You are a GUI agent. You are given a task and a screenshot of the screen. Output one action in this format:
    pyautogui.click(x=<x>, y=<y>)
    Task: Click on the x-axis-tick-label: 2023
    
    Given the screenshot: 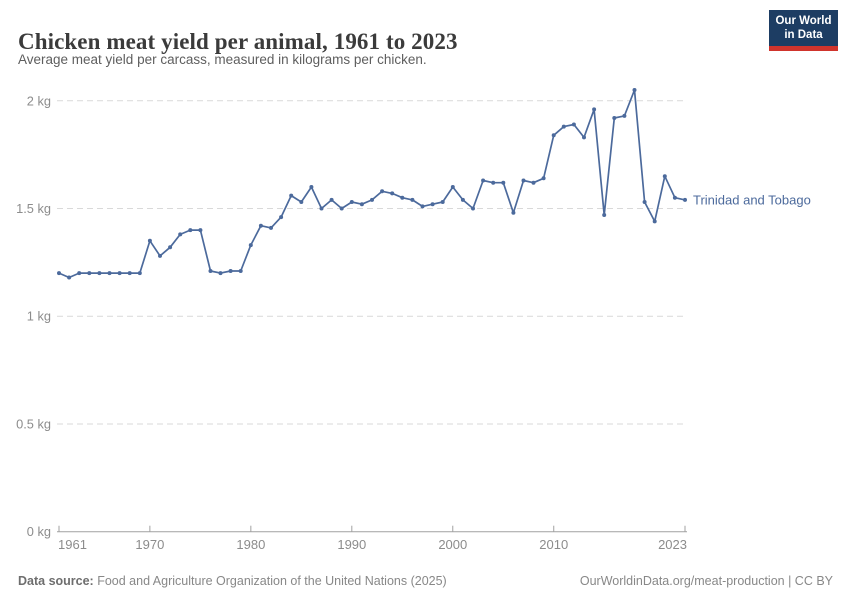 What is the action you would take?
    pyautogui.click(x=672, y=544)
    